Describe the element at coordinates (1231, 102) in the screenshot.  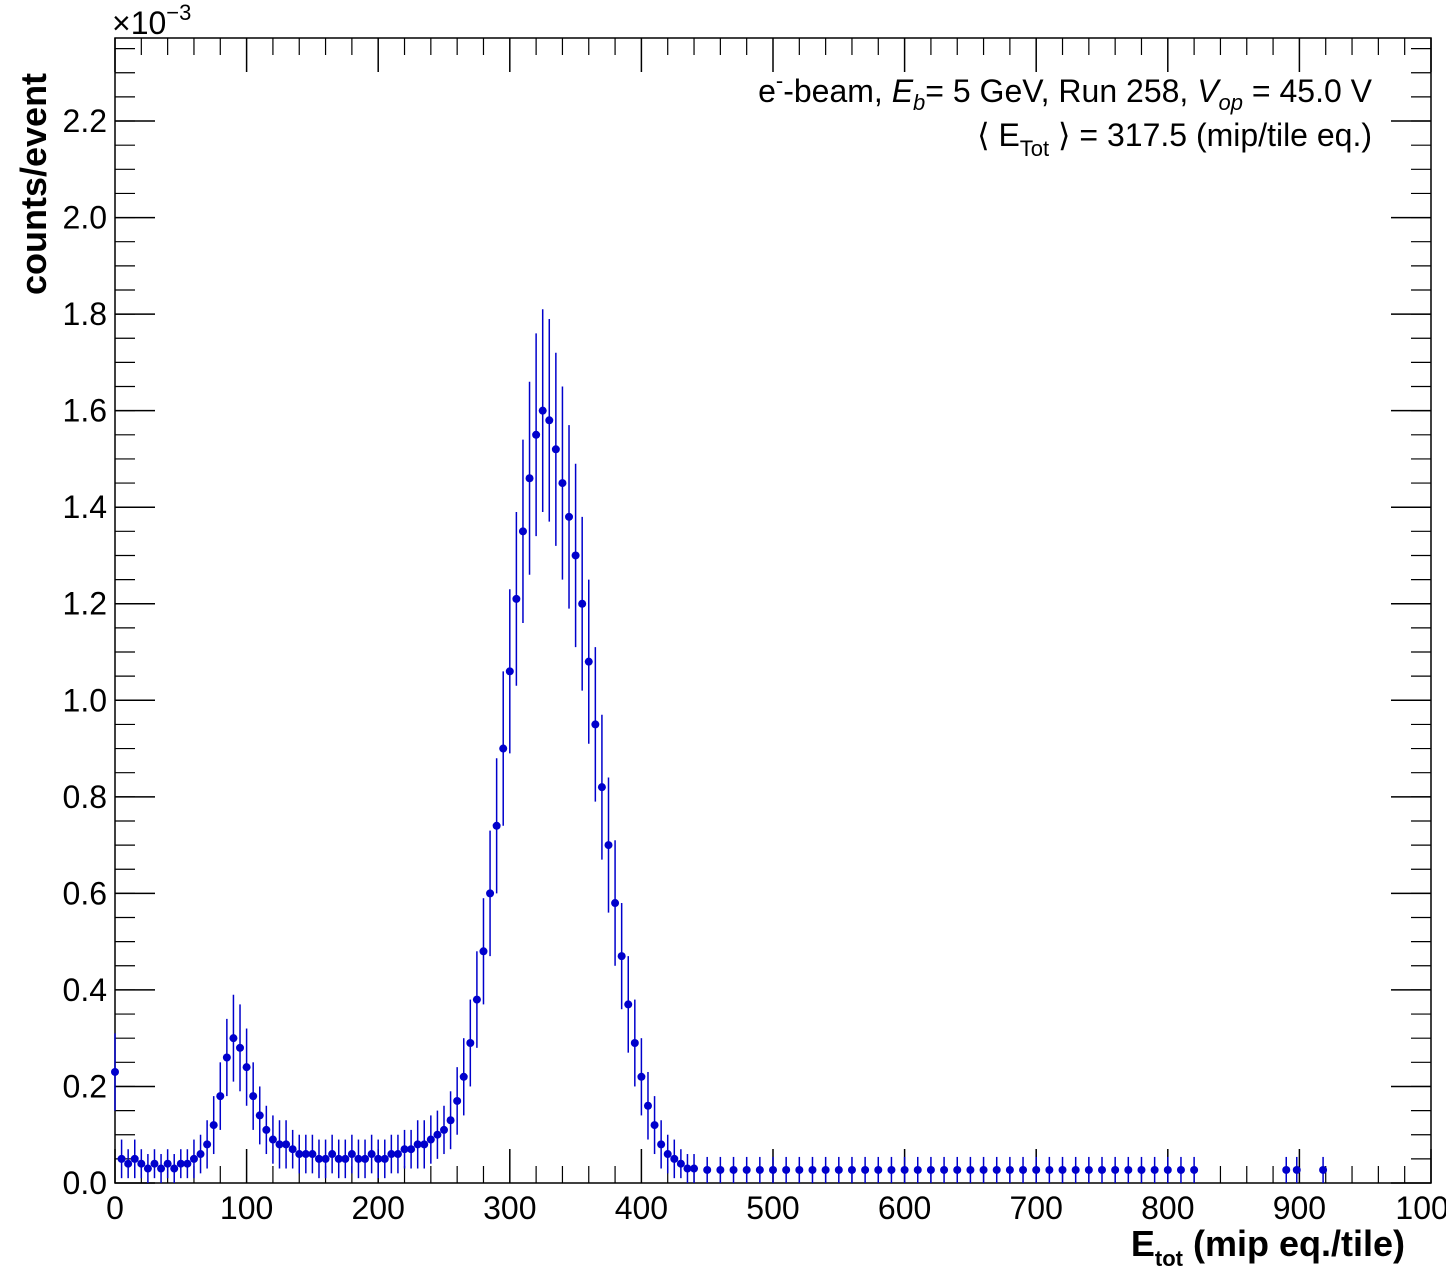
I see `text: op` at that location.